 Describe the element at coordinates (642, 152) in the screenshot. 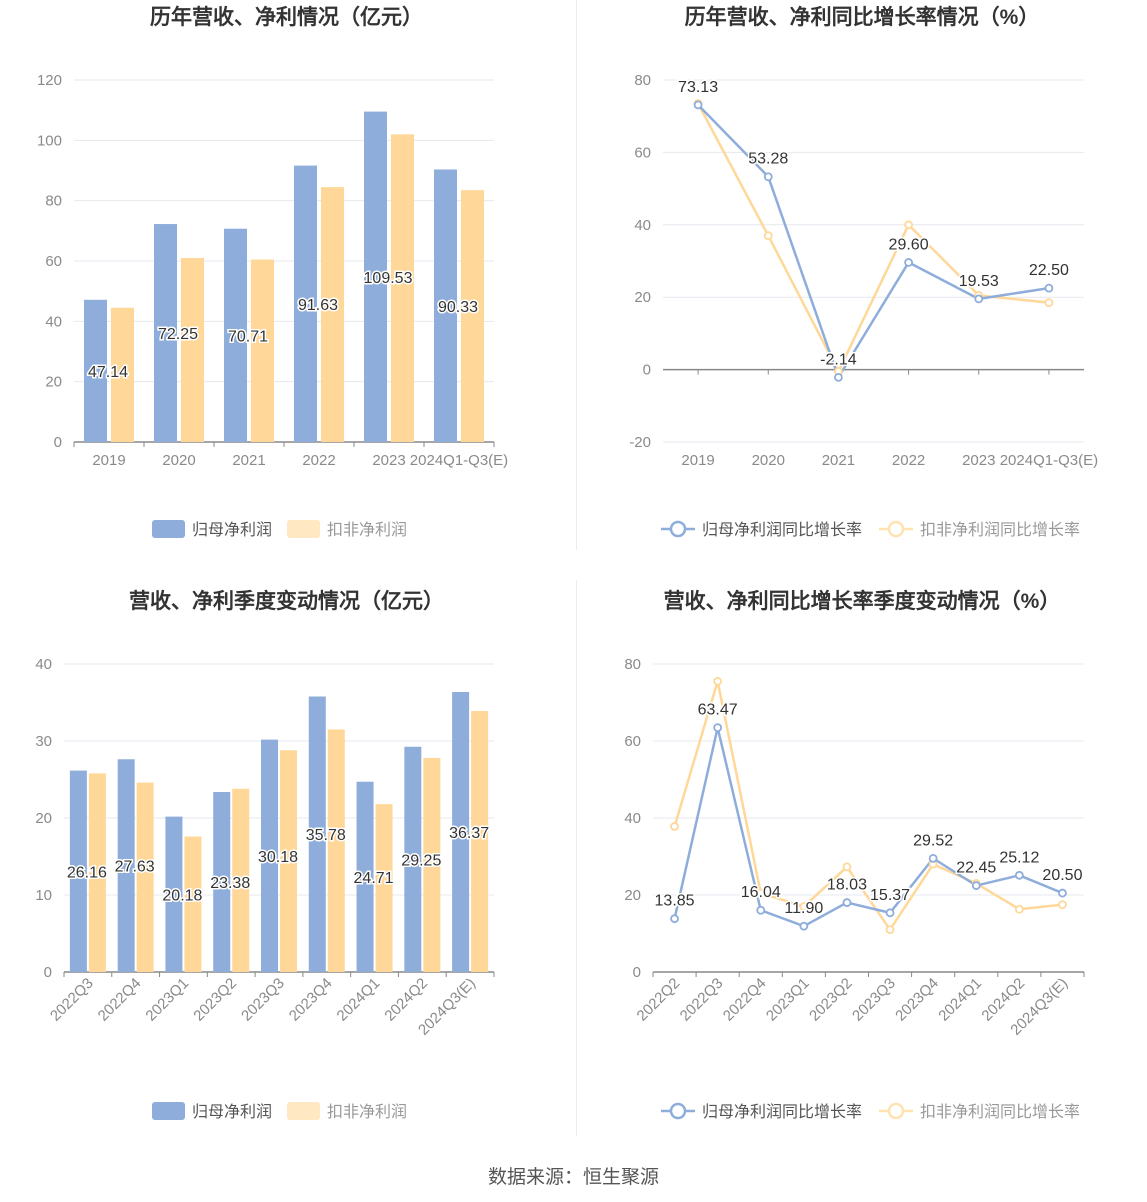

I see `y-tick-label: 60` at that location.